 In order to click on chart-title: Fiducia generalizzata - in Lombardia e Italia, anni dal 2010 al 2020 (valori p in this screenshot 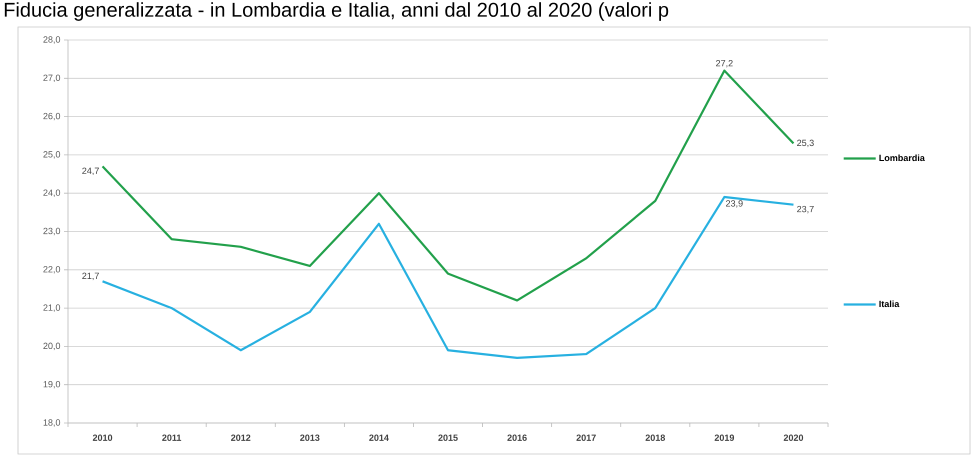, I will do `click(336, 11)`.